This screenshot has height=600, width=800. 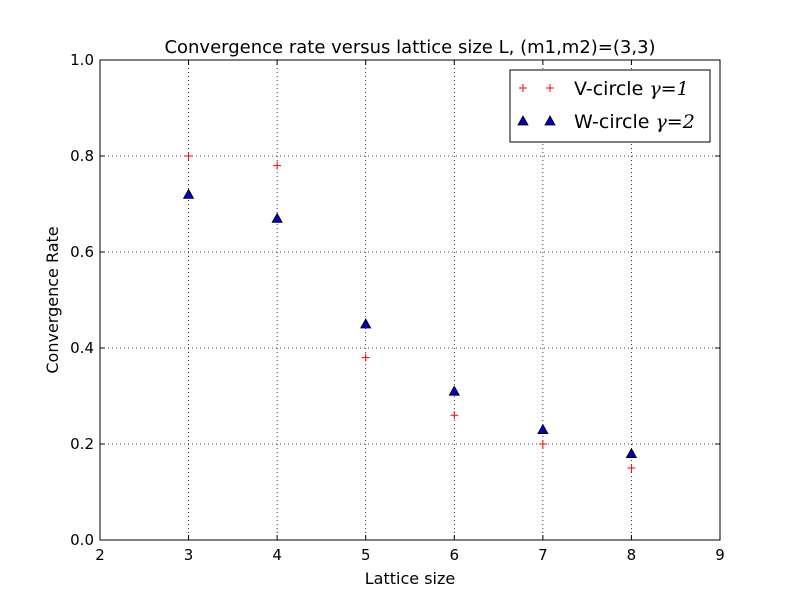 What do you see at coordinates (82, 348) in the screenshot?
I see `y-tick-label: 0.4` at bounding box center [82, 348].